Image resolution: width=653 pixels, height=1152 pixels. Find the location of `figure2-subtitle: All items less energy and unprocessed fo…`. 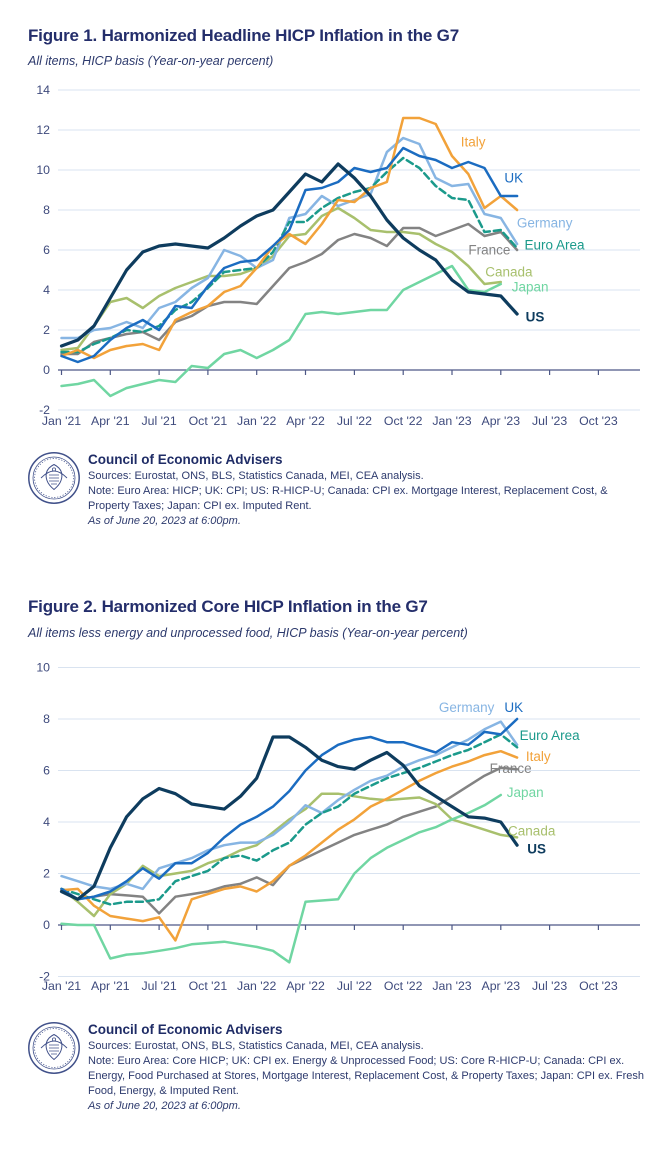

figure2-subtitle: All items less energy and unprocessed fo… is located at coordinates (248, 633).